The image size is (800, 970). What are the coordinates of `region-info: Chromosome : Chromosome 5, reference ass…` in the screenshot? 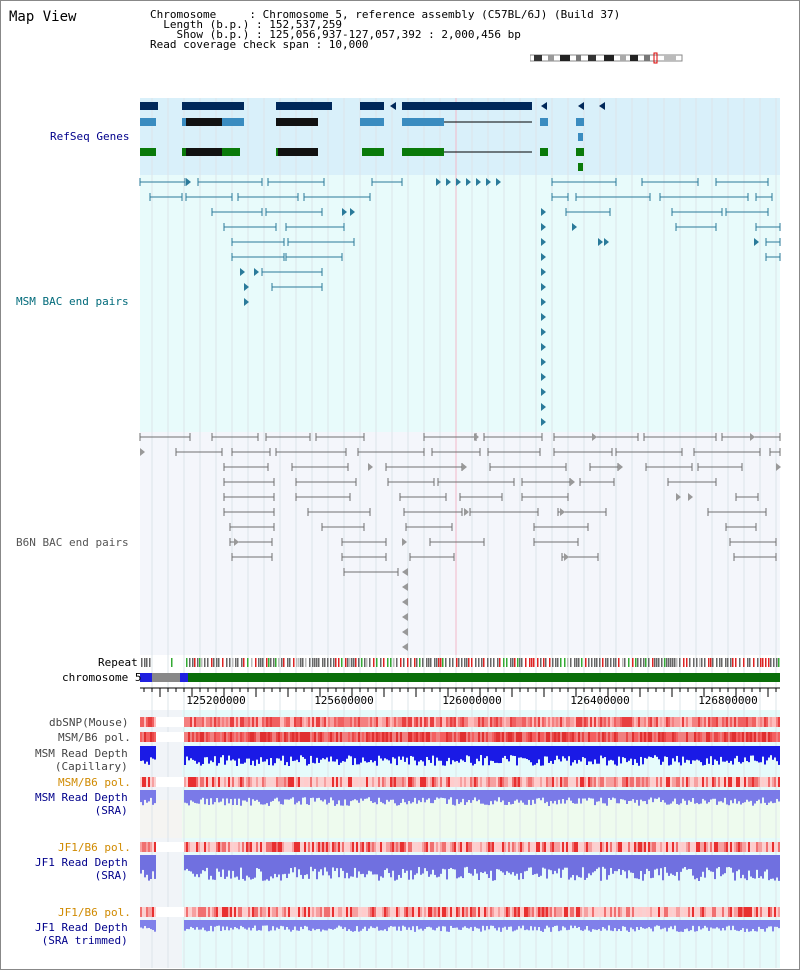 It's located at (385, 29).